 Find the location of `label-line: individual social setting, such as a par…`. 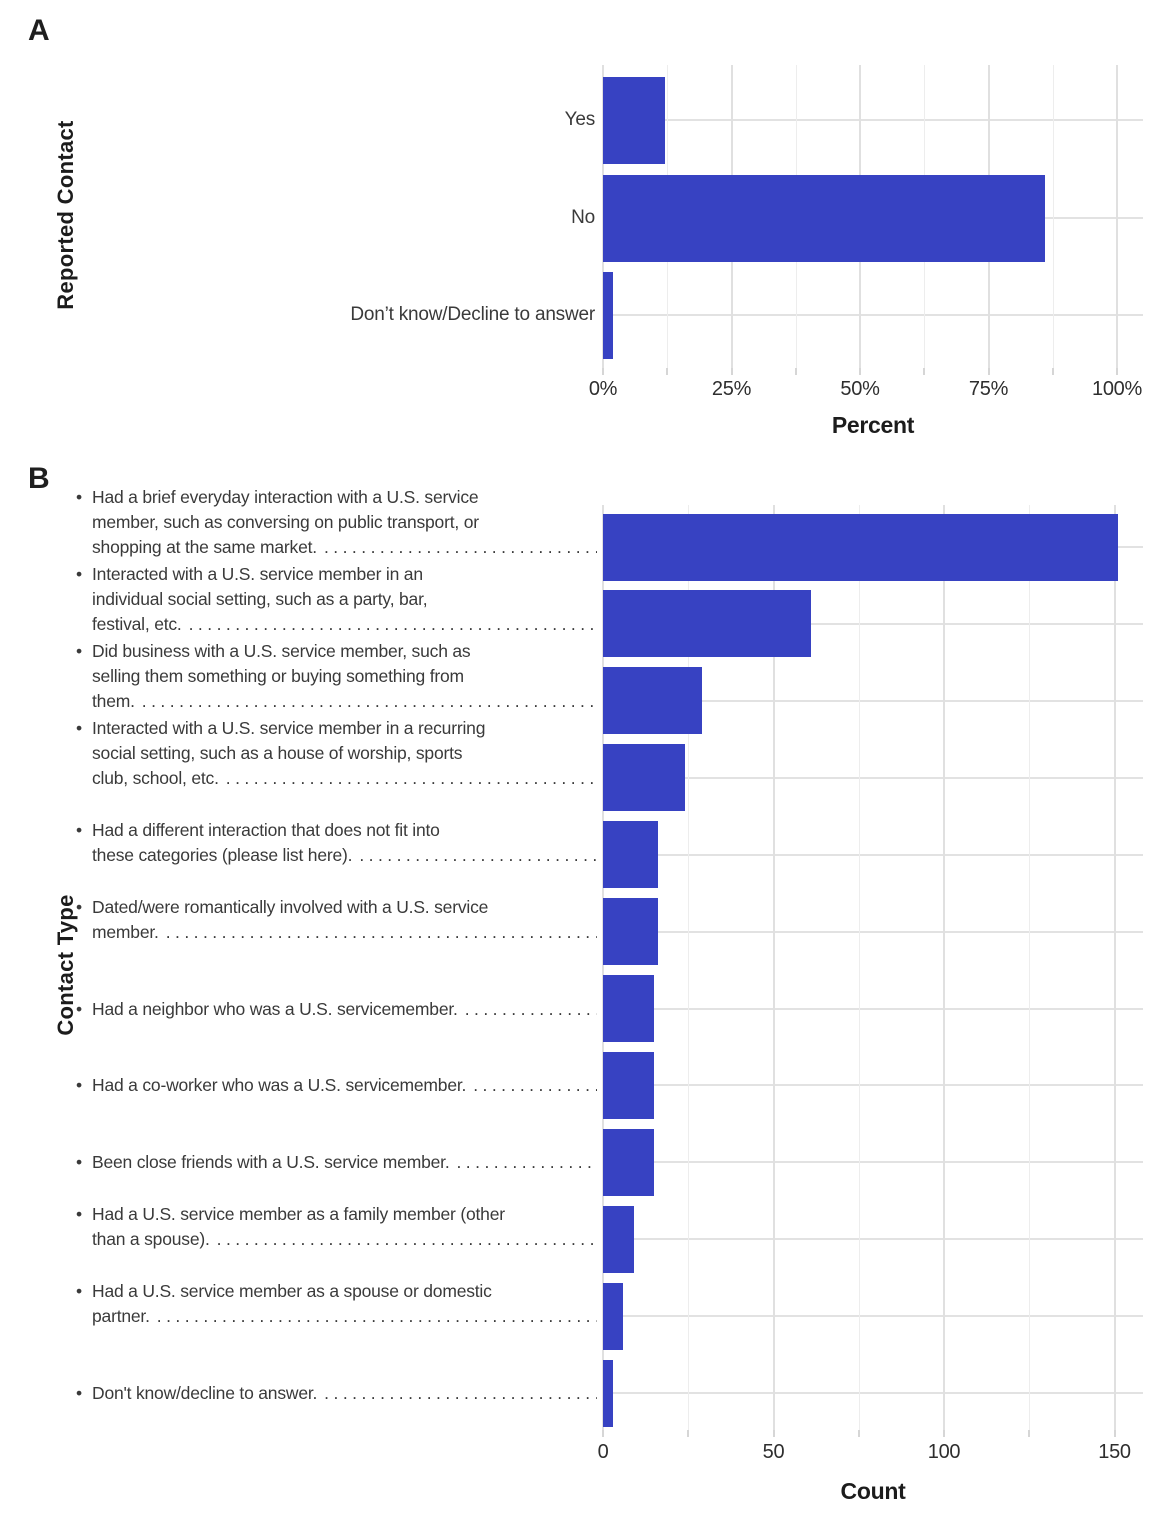

label-line: individual social setting, such as a par… is located at coordinates (260, 598).